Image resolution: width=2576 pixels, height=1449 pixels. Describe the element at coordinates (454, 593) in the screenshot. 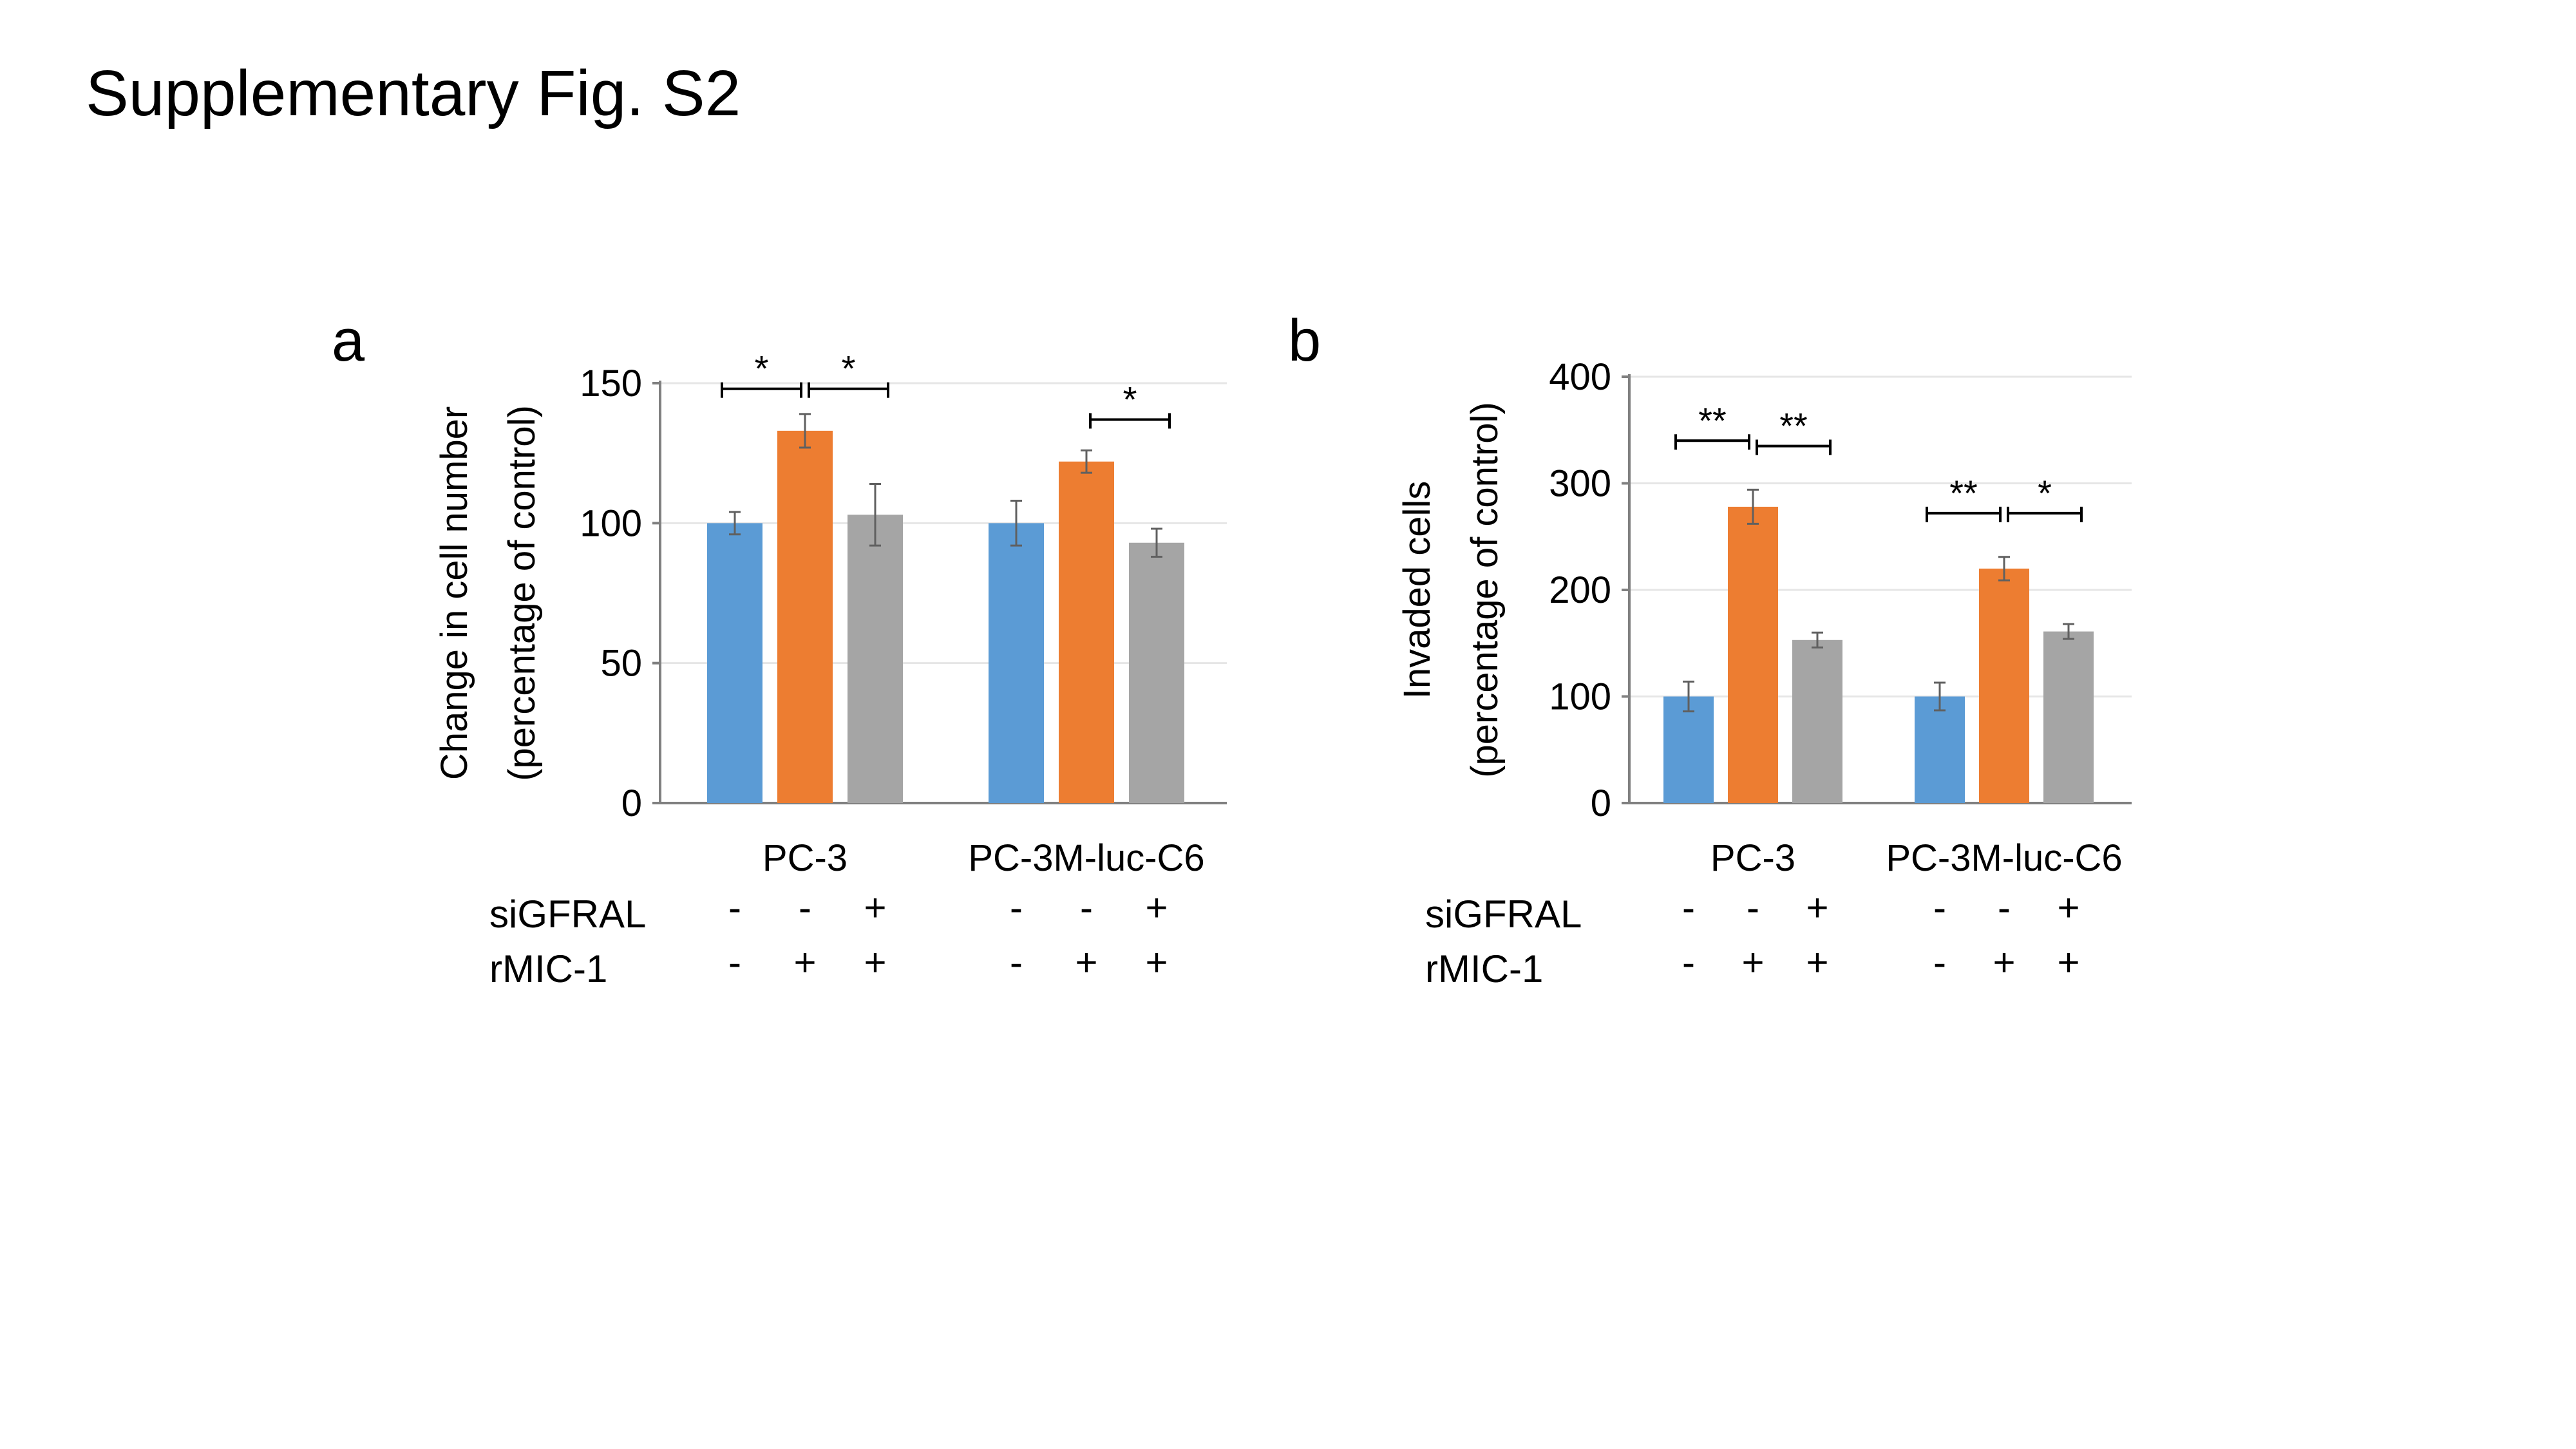

I see `y-axis-label: Change in cell number` at that location.